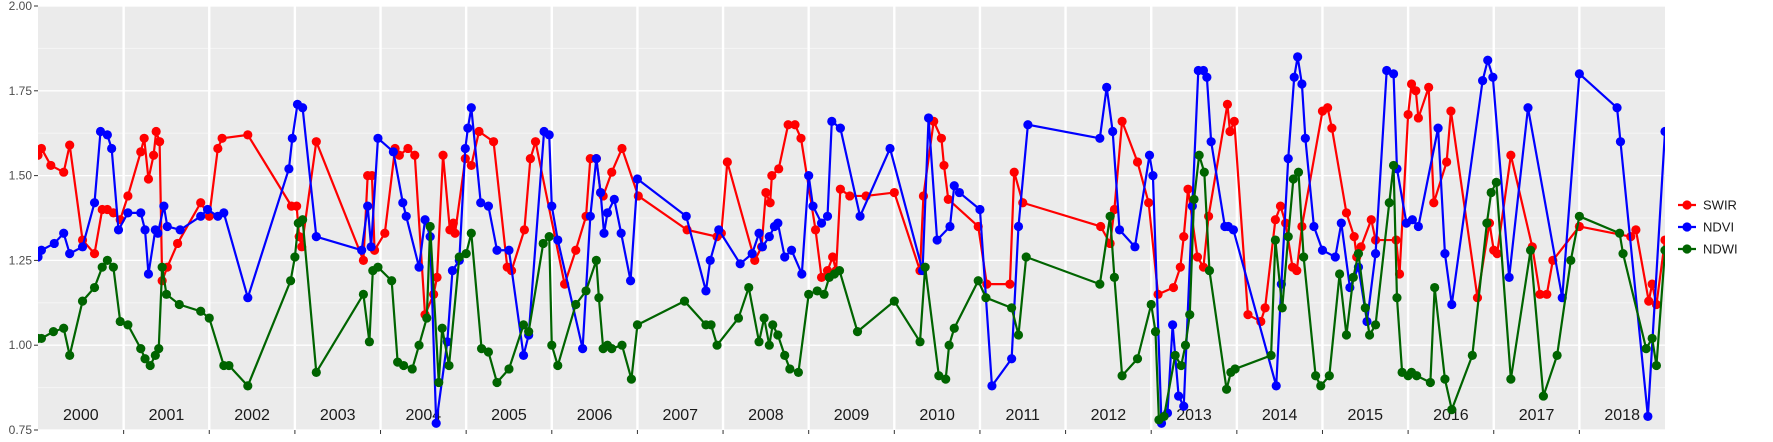 The width and height of the screenshot is (1773, 442). What do you see at coordinates (21, 430) in the screenshot?
I see `y-tick-label: 0.75` at bounding box center [21, 430].